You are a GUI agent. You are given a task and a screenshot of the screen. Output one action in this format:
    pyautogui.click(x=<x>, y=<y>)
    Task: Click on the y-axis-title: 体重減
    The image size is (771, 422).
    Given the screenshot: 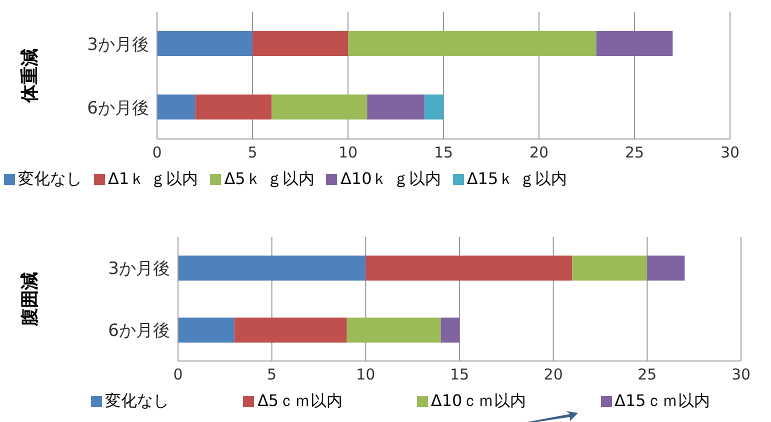 What is the action you would take?
    pyautogui.click(x=30, y=76)
    